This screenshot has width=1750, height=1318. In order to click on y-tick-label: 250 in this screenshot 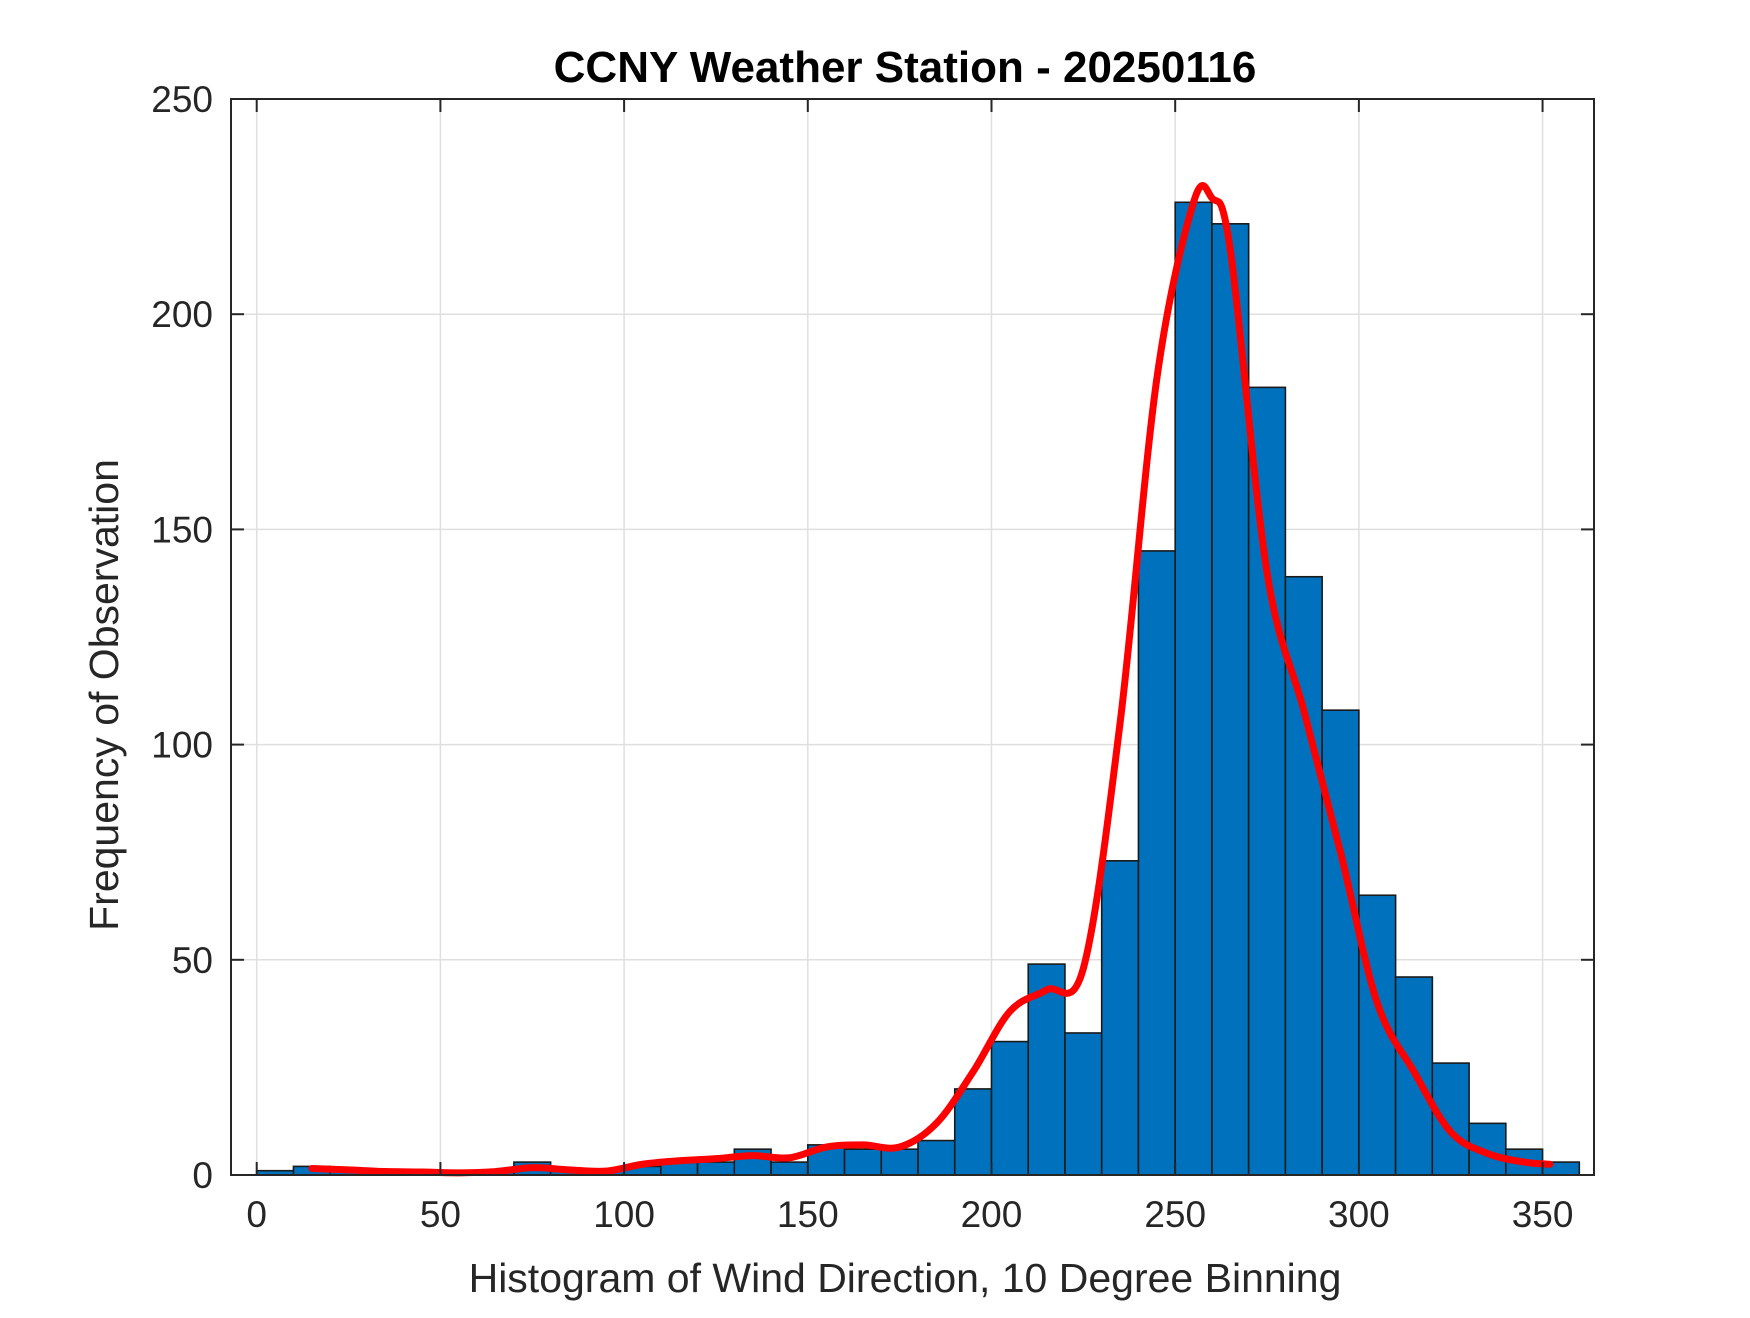, I will do `click(182, 99)`.